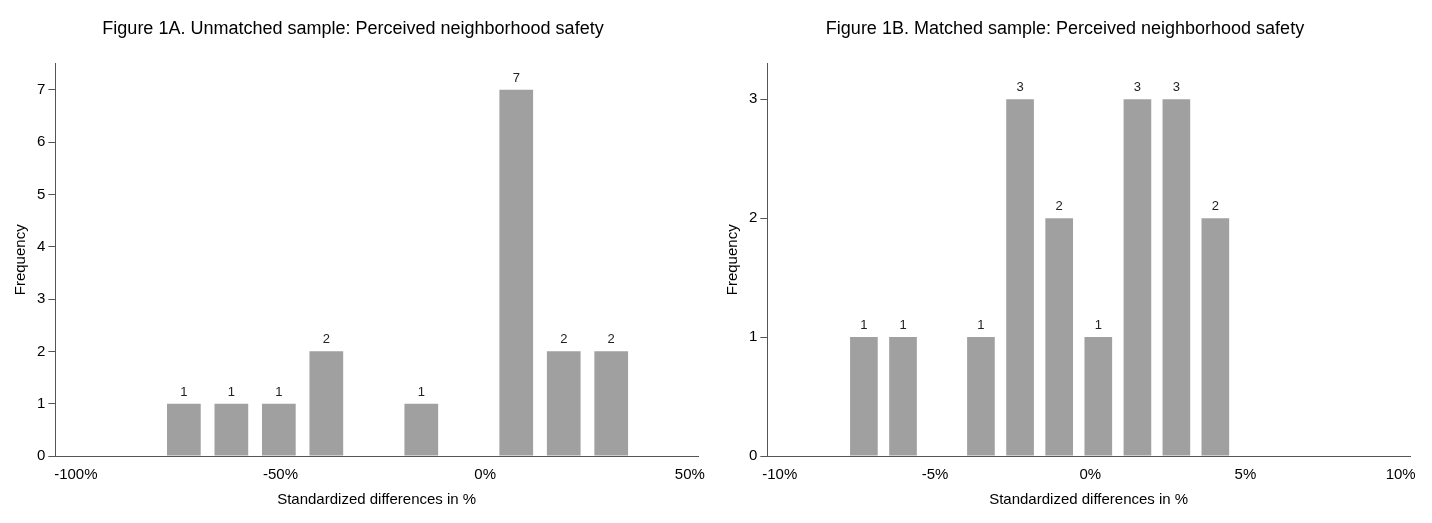 The width and height of the screenshot is (1432, 523). I want to click on y-tick-label: 7, so click(41, 88).